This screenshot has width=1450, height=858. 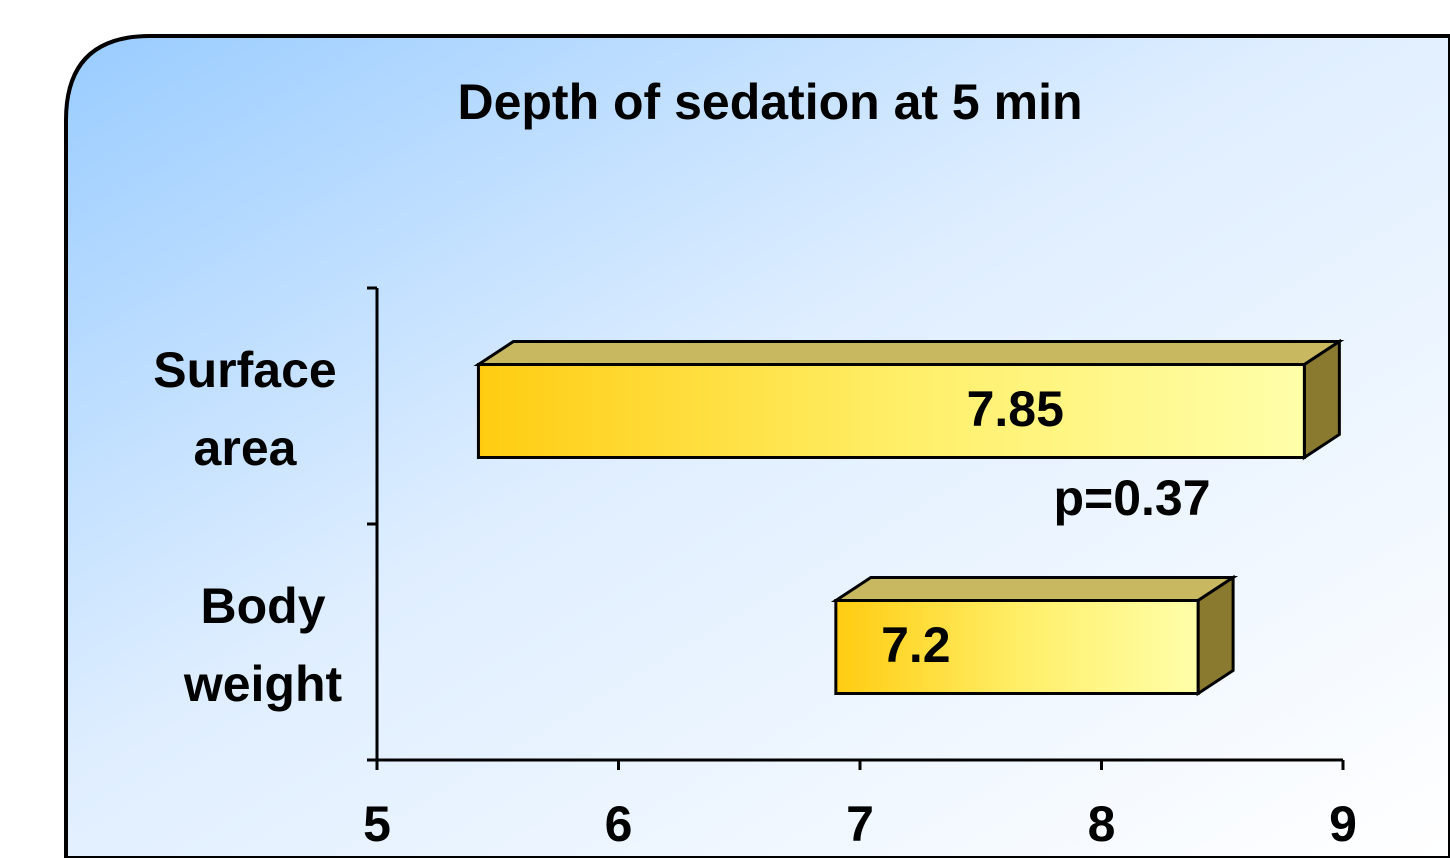 What do you see at coordinates (1102, 824) in the screenshot?
I see `x-tick-label: 8` at bounding box center [1102, 824].